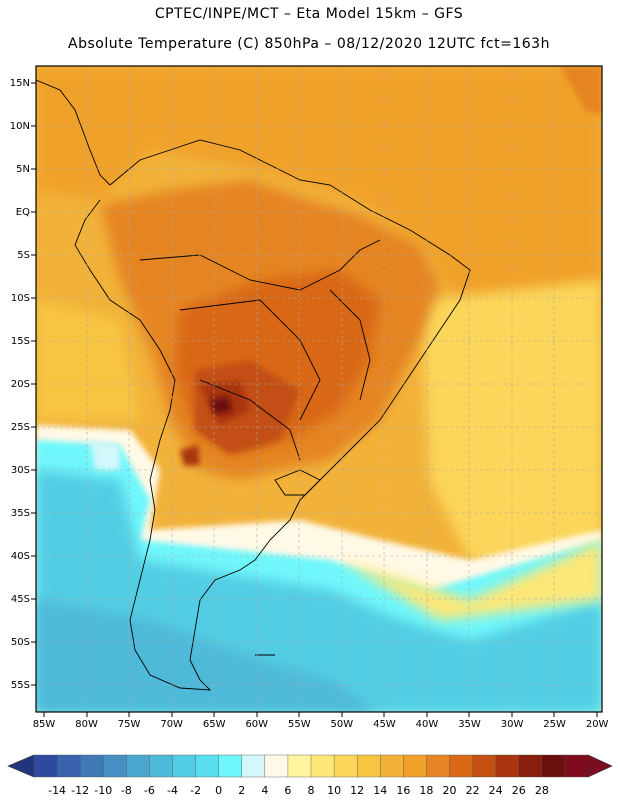 The height and width of the screenshot is (800, 618). Describe the element at coordinates (471, 580) in the screenshot. I see `atlantic-tongue` at that location.